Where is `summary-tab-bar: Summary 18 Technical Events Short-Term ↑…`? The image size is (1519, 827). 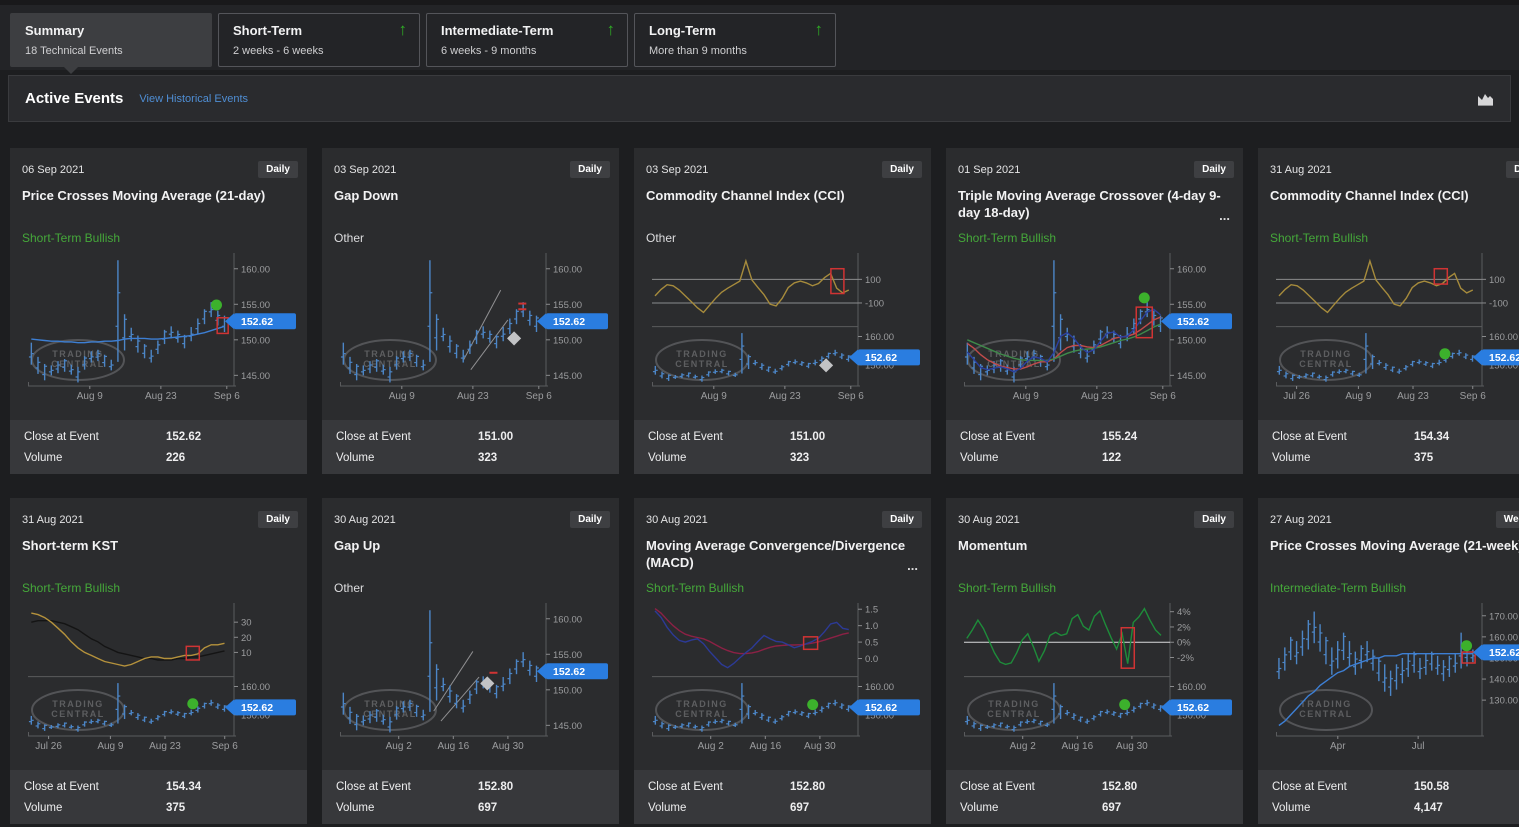
summary-tab-bar: Summary 18 Technical Events Short-Term ↑… is located at coordinates (759, 37).